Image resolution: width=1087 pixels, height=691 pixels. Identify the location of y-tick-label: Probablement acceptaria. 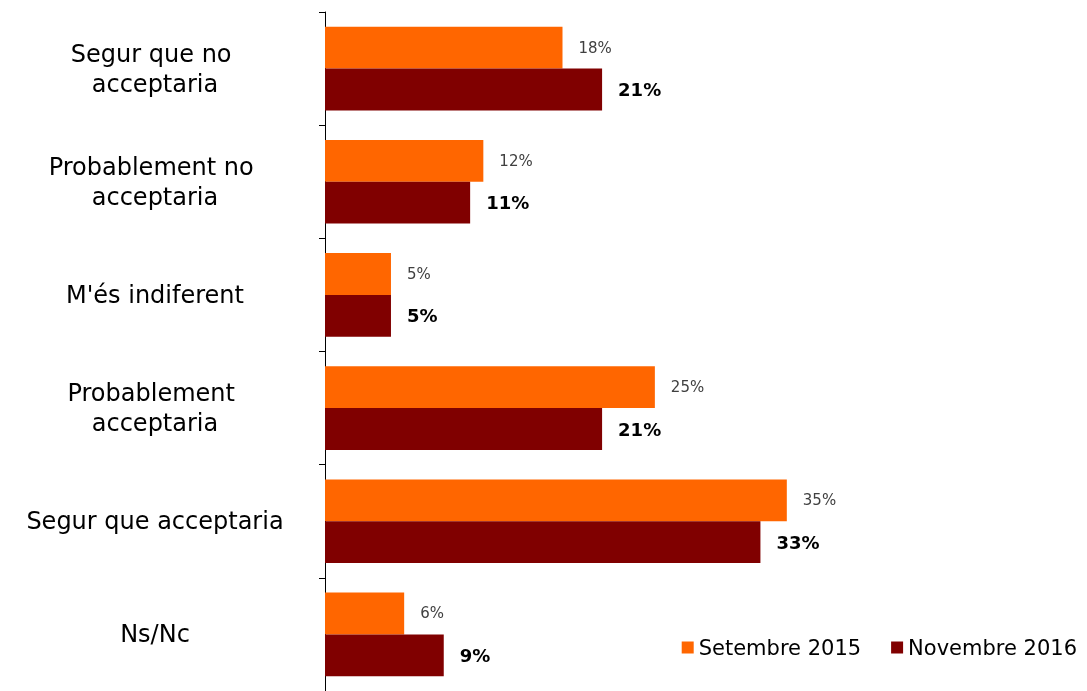
(155, 408).